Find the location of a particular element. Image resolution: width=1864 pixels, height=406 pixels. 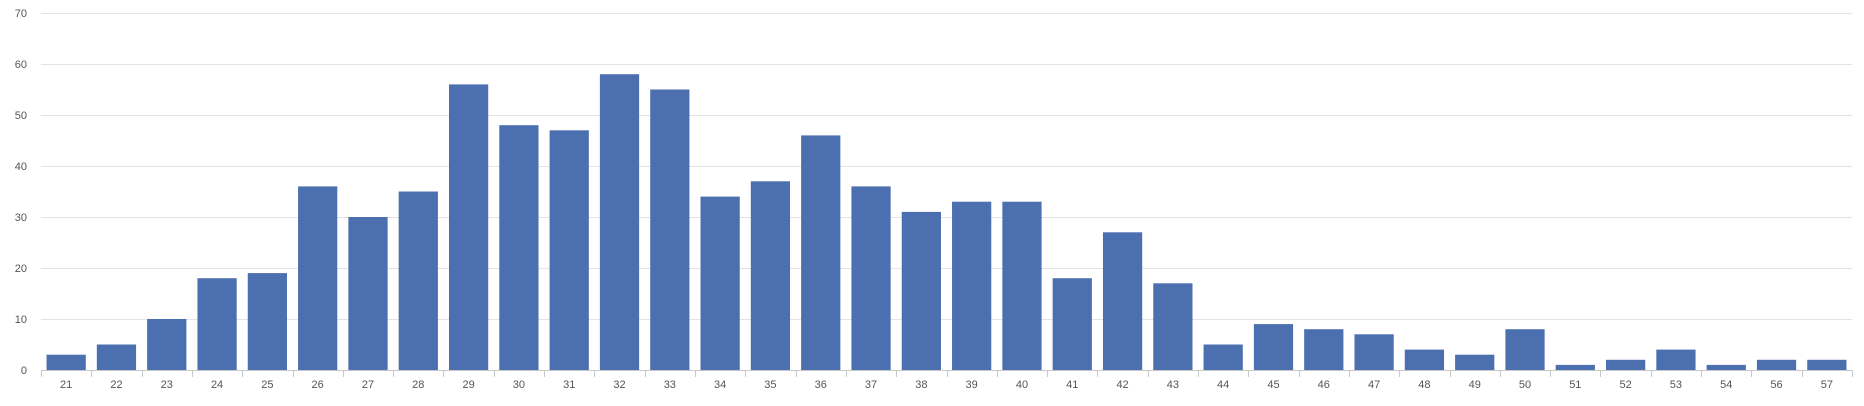

x-tick-label: 27 is located at coordinates (368, 385).